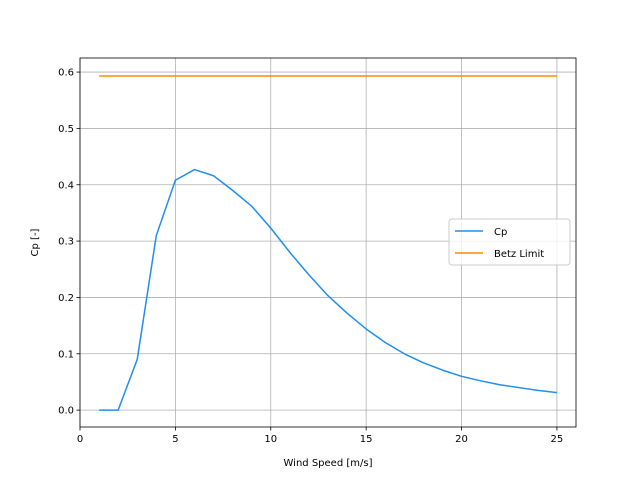  I want to click on x-axis-label: Wind Speed [m/s], so click(328, 463).